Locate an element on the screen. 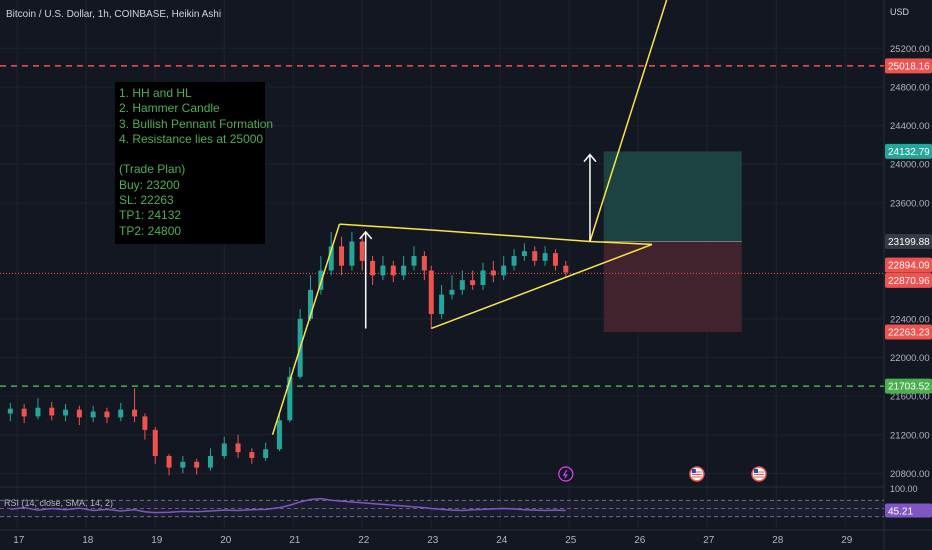 The height and width of the screenshot is (550, 932). rsi-value-label: 45.21 is located at coordinates (900, 511).